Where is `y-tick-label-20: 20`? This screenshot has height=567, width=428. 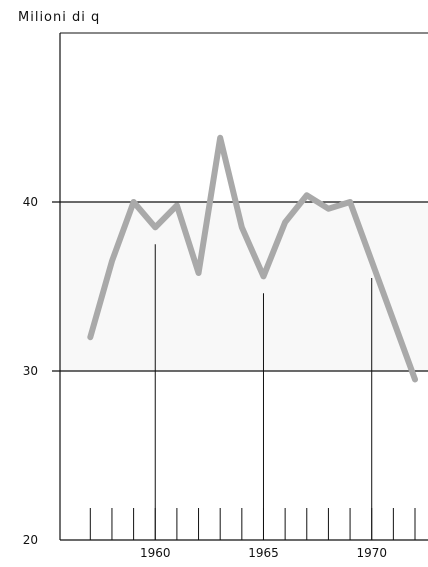 y-tick-label-20: 20 is located at coordinates (30, 540).